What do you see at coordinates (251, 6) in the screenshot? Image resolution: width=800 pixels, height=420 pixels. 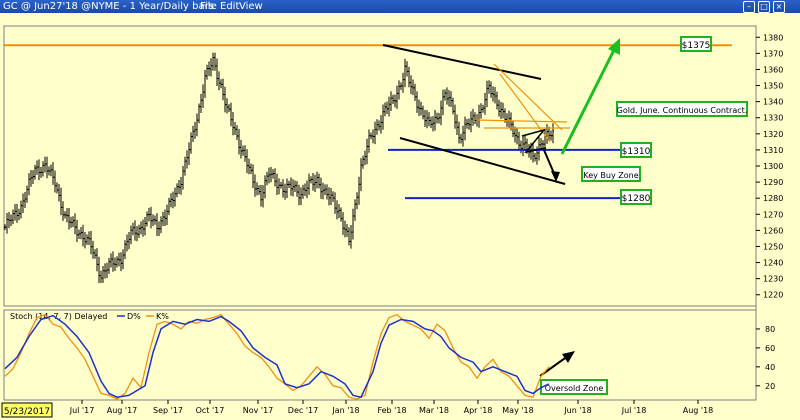 I see `menu-view: View` at bounding box center [251, 6].